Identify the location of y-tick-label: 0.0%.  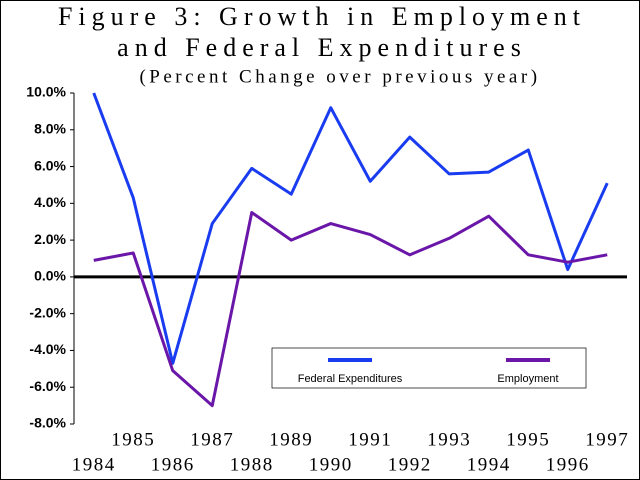
(50, 276).